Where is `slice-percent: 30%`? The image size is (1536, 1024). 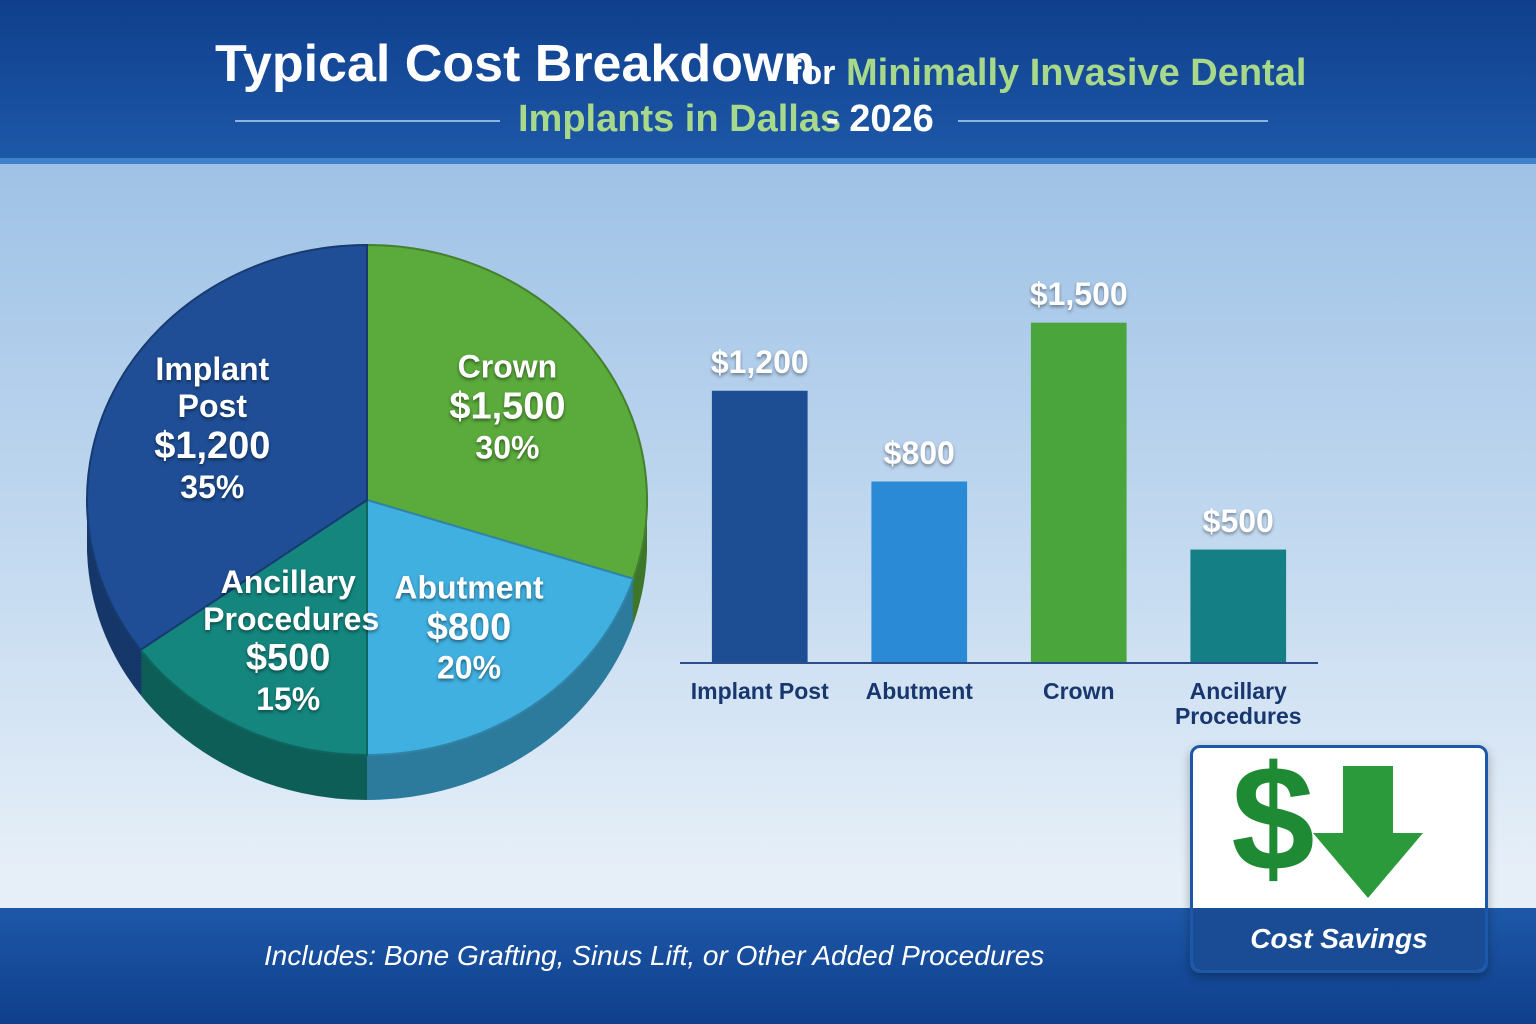 slice-percent: 30% is located at coordinates (507, 446).